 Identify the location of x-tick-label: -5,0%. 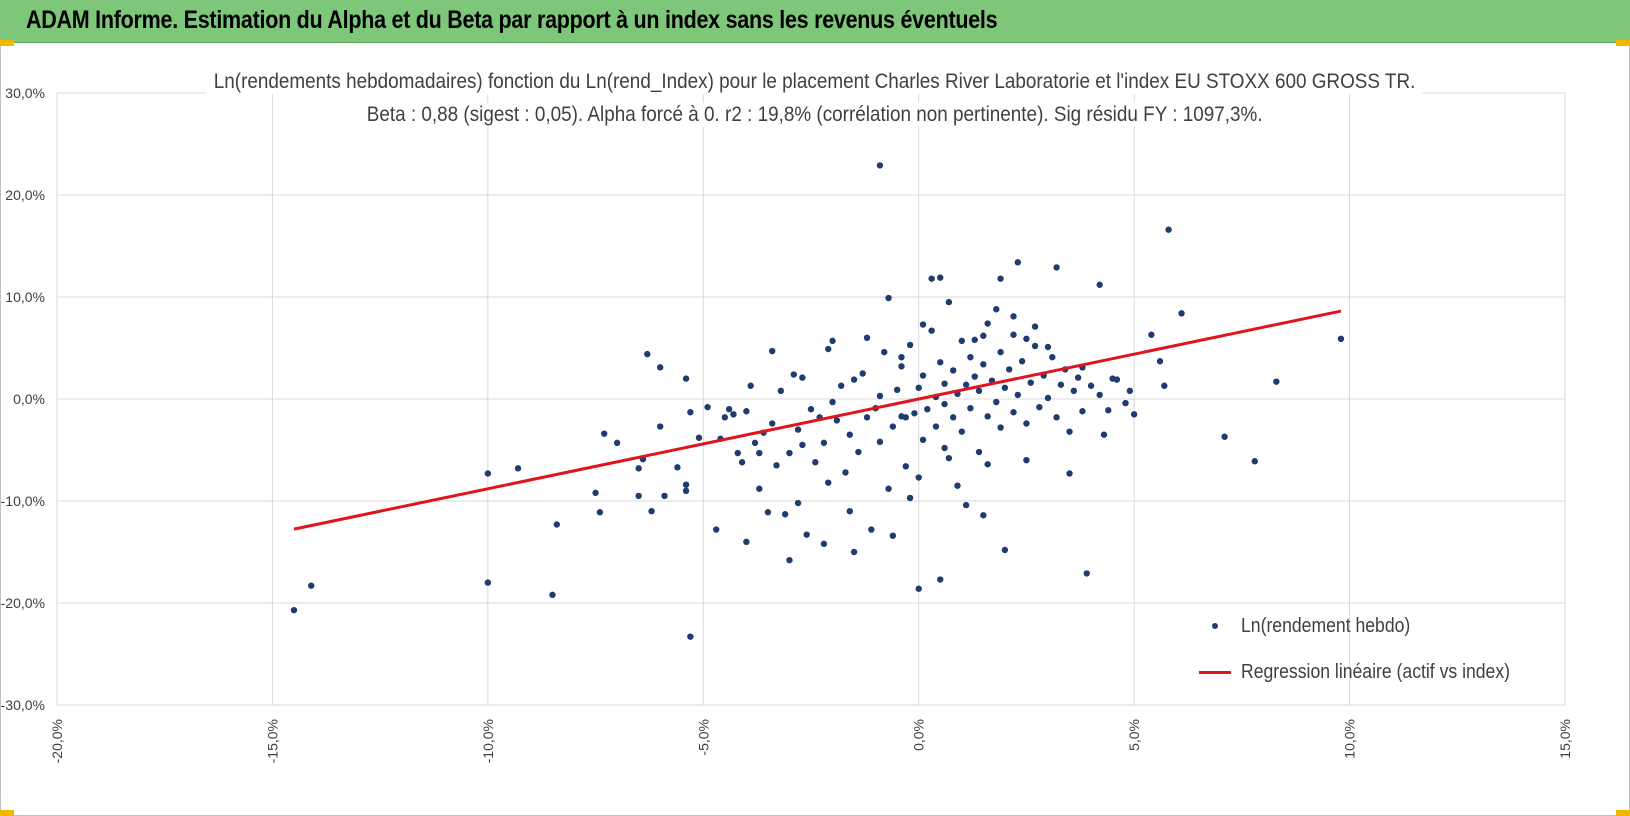
(703, 737).